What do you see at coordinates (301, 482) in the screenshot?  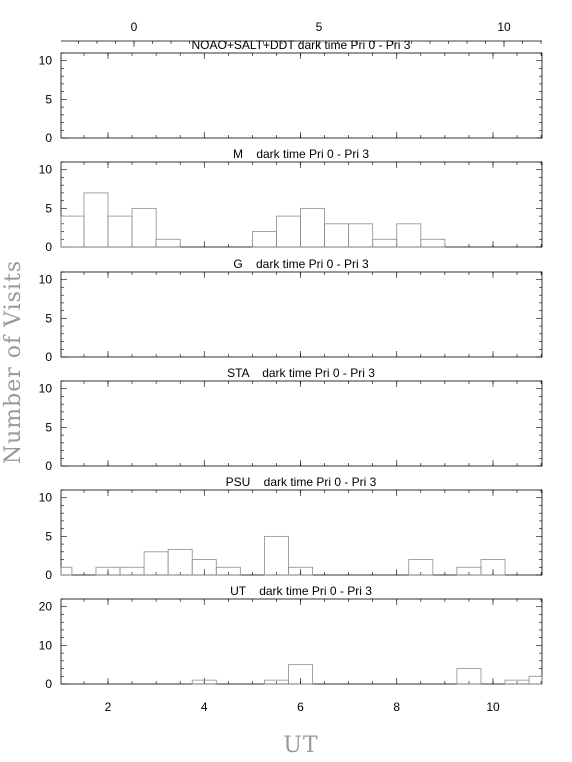 I see `panel-title: PSU dark time Pri 0 - Pri 3` at bounding box center [301, 482].